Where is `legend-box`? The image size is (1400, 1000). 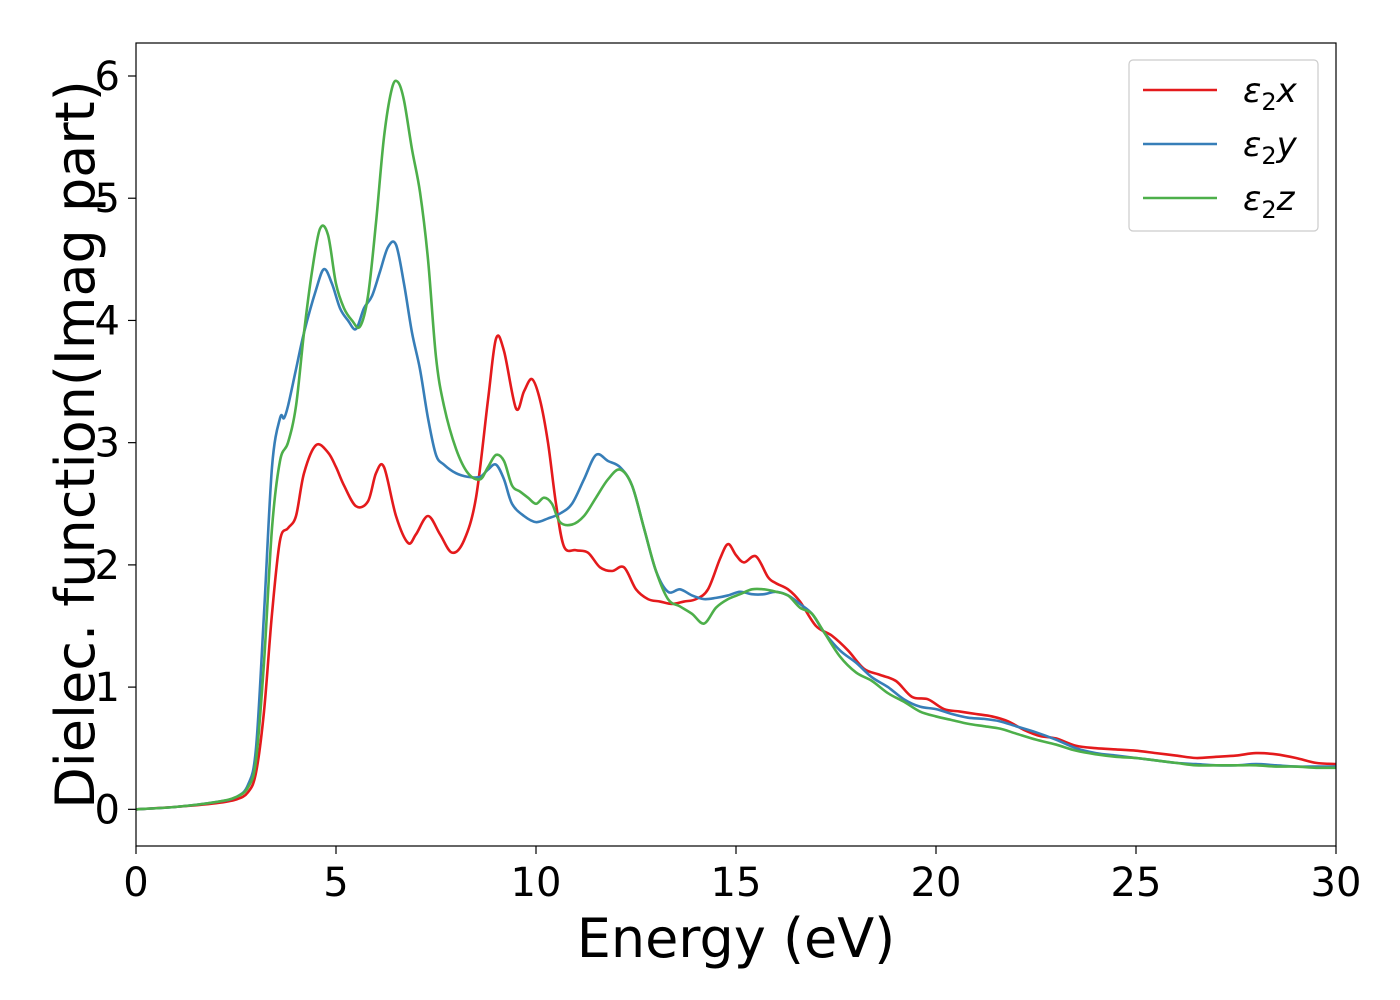
legend-box is located at coordinates (1223, 145).